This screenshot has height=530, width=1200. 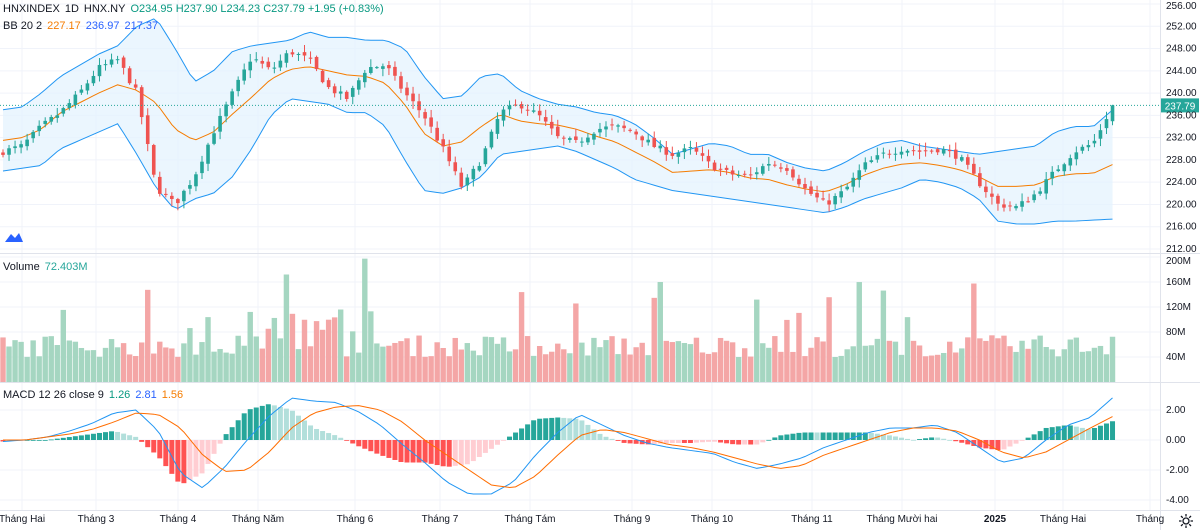 I want to click on symbol-name: HNXINDEX, so click(x=31, y=9).